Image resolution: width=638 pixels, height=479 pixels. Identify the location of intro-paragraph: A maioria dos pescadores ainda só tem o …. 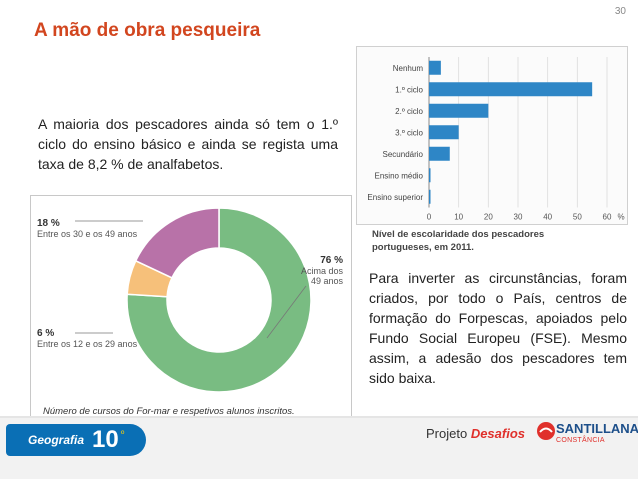
(188, 144).